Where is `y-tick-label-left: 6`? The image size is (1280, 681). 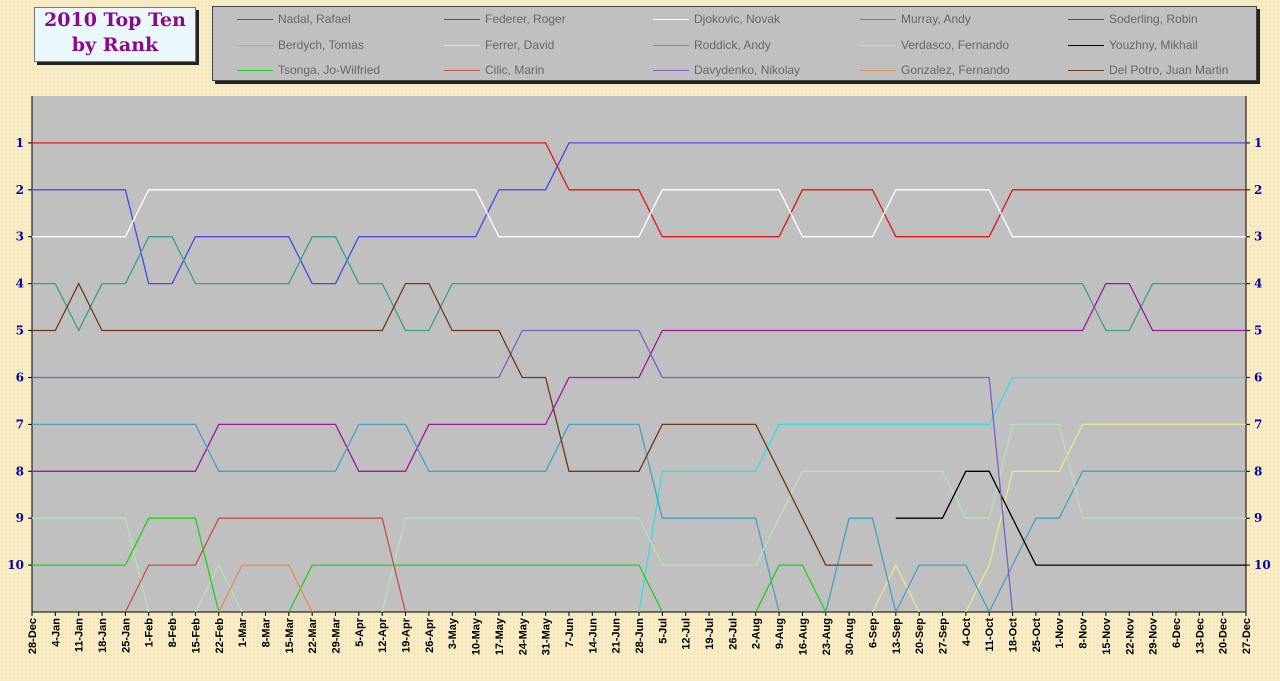 y-tick-label-left: 6 is located at coordinates (20, 377).